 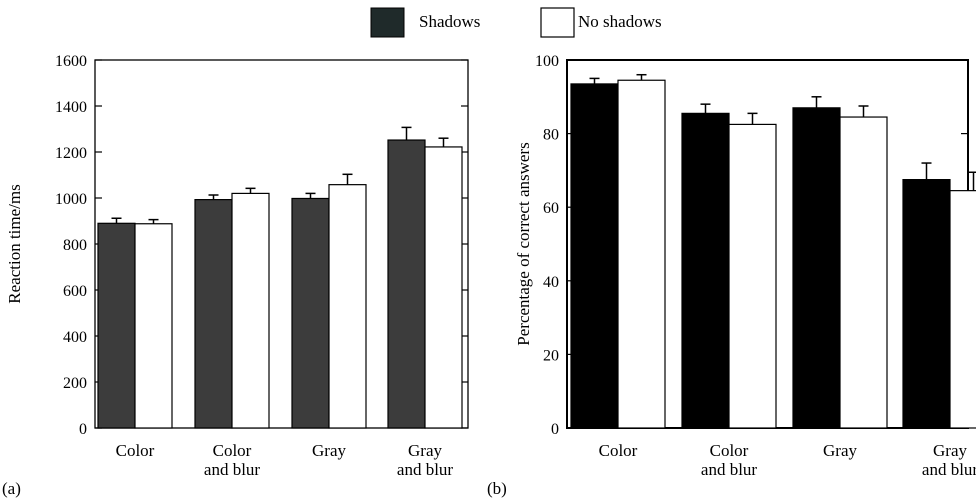 What do you see at coordinates (497, 488) in the screenshot?
I see `panel-label: (b)` at bounding box center [497, 488].